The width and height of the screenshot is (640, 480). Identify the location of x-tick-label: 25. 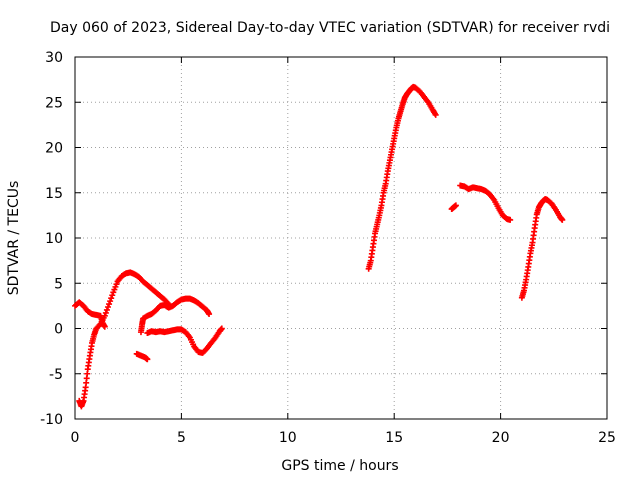
(607, 438).